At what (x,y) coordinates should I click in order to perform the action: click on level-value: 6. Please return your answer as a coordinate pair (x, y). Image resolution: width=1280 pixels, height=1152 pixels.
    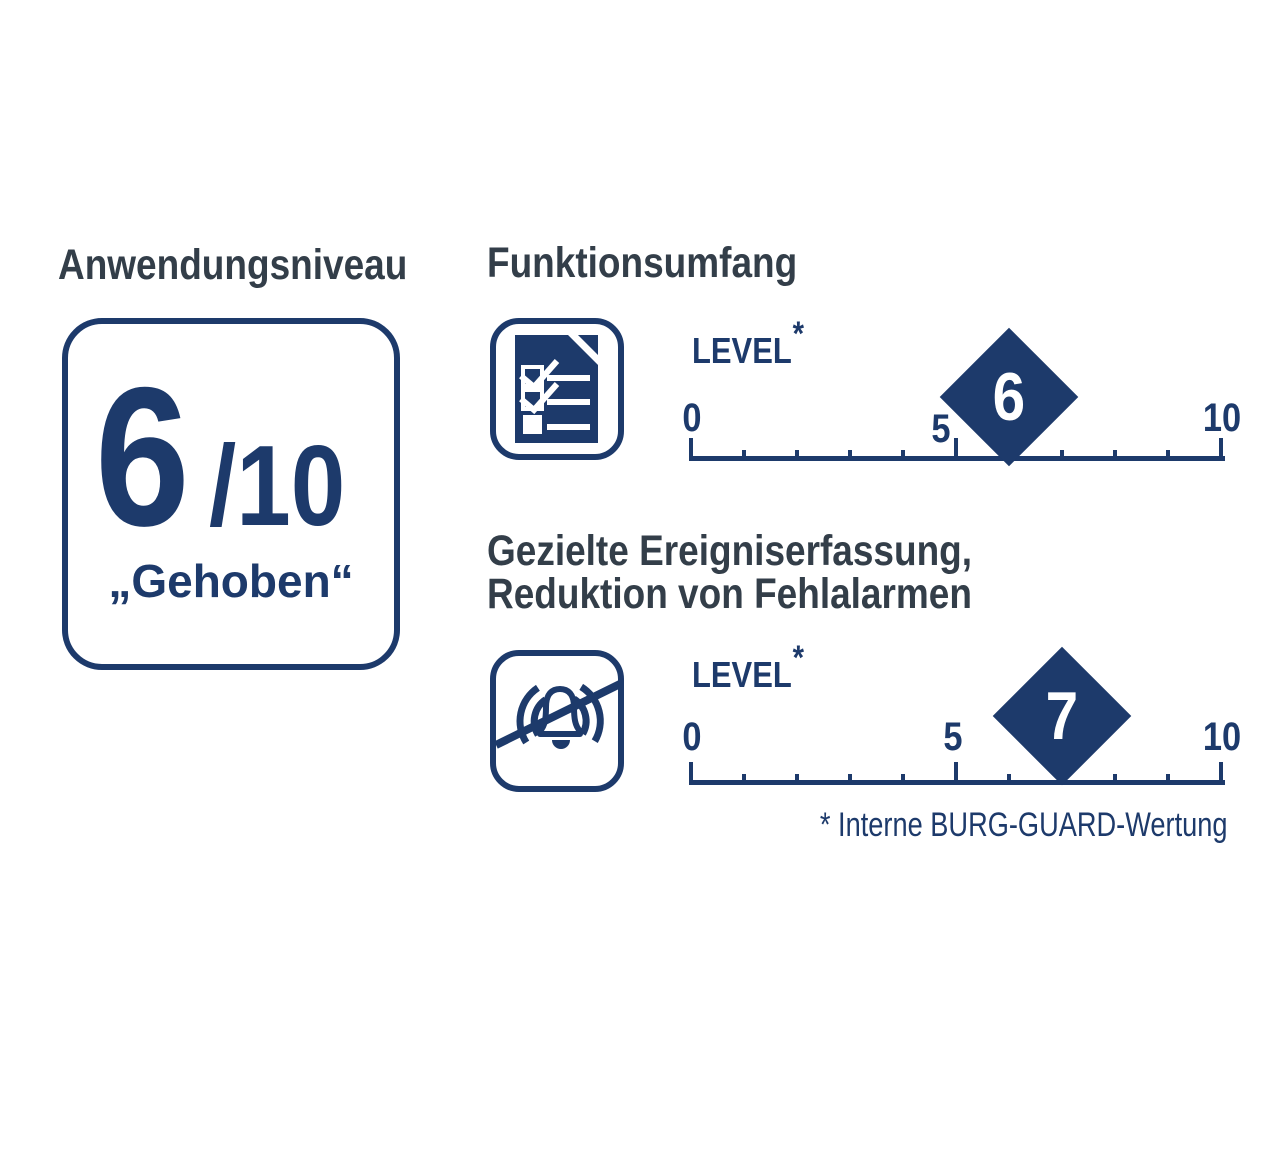
    Looking at the image, I should click on (1009, 396).